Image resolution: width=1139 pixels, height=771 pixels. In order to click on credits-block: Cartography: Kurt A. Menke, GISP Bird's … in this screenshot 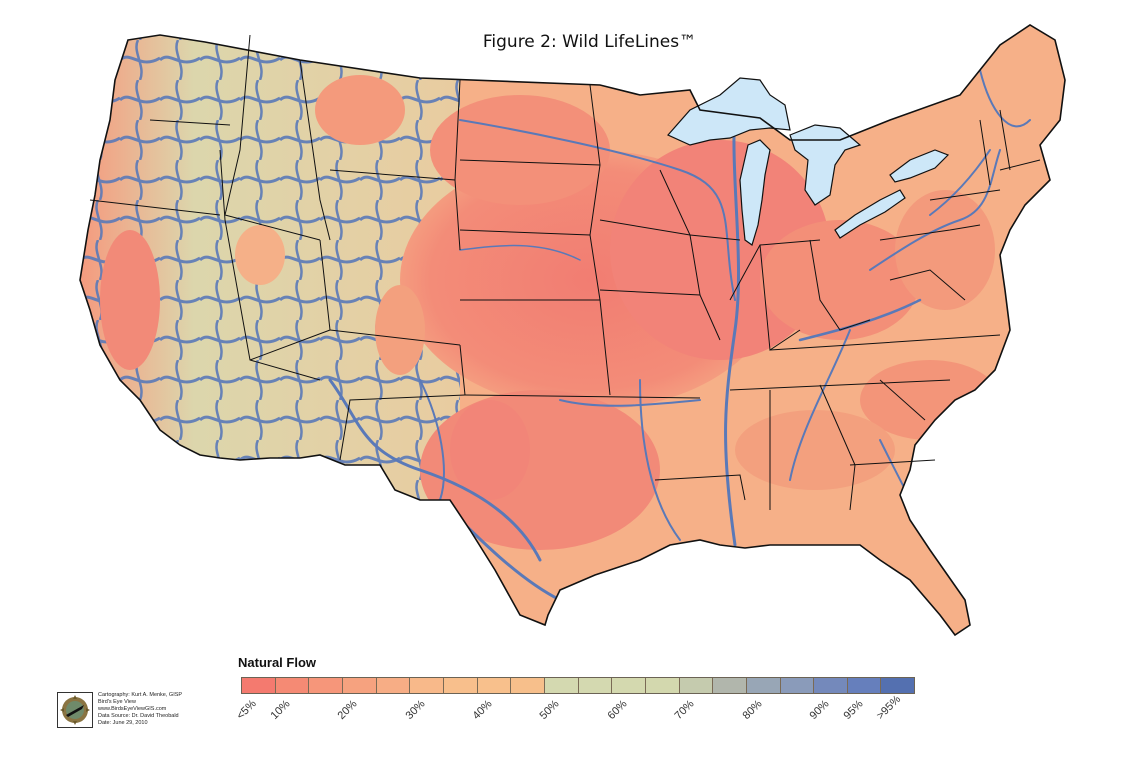, I will do `click(119, 710)`.